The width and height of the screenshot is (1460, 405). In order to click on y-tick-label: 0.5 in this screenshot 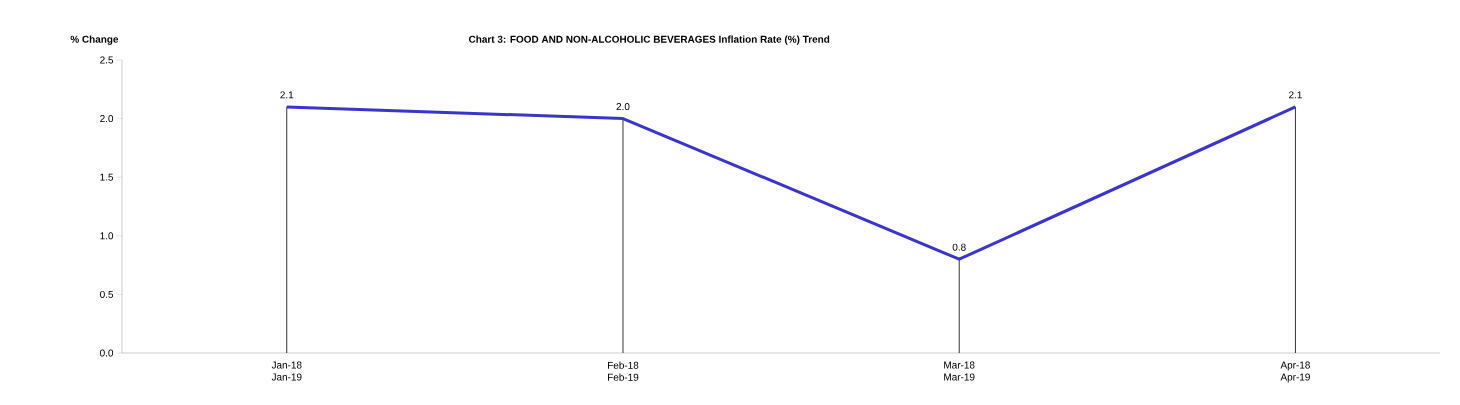, I will do `click(107, 294)`.